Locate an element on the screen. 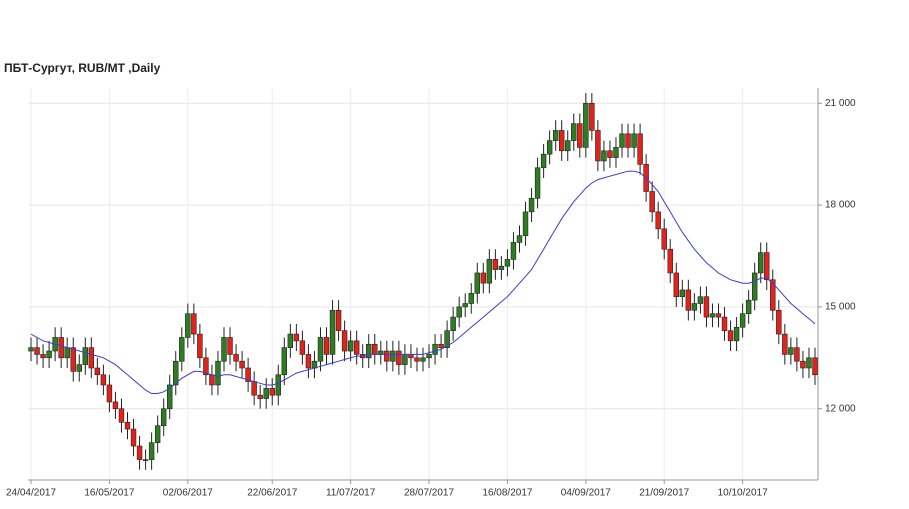  y-tick-label: 15 000 is located at coordinates (840, 307).